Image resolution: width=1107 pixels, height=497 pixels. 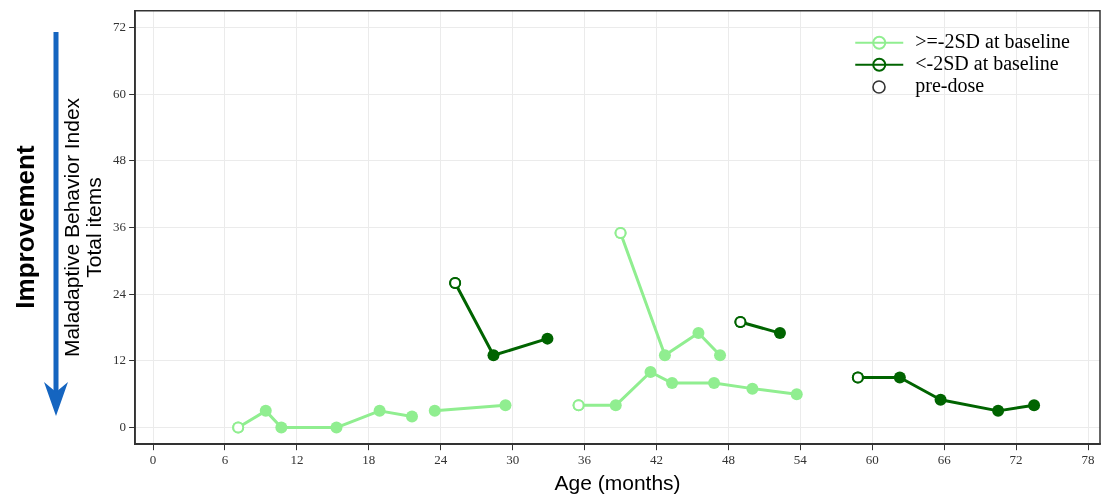 I want to click on x-tick-label: 60, so click(x=872, y=460).